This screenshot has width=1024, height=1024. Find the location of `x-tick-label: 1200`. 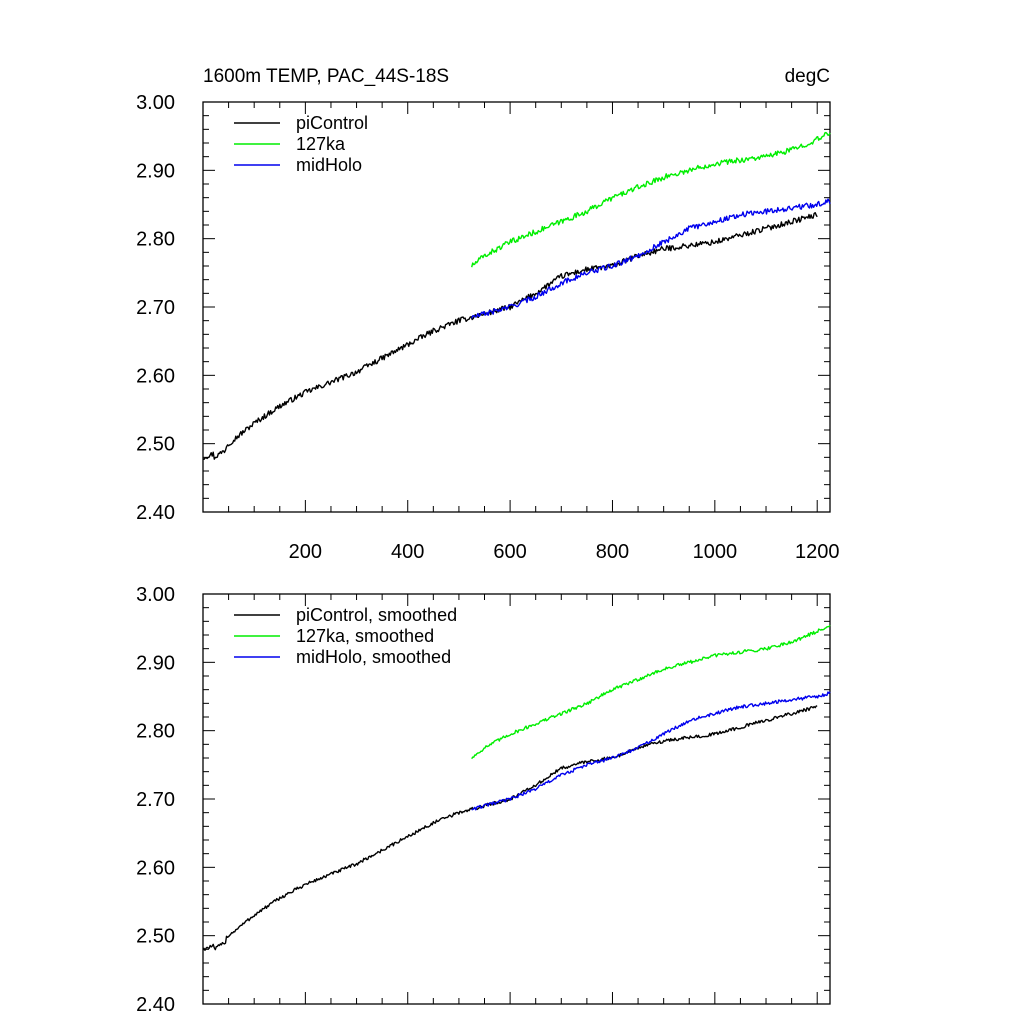

x-tick-label: 1200 is located at coordinates (817, 552).